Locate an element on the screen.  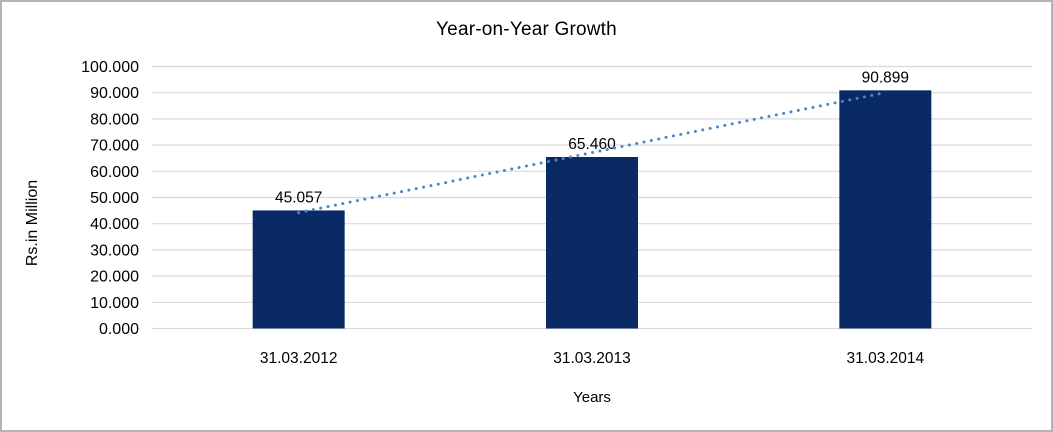
y-tick-label: 40.000 is located at coordinates (114, 224).